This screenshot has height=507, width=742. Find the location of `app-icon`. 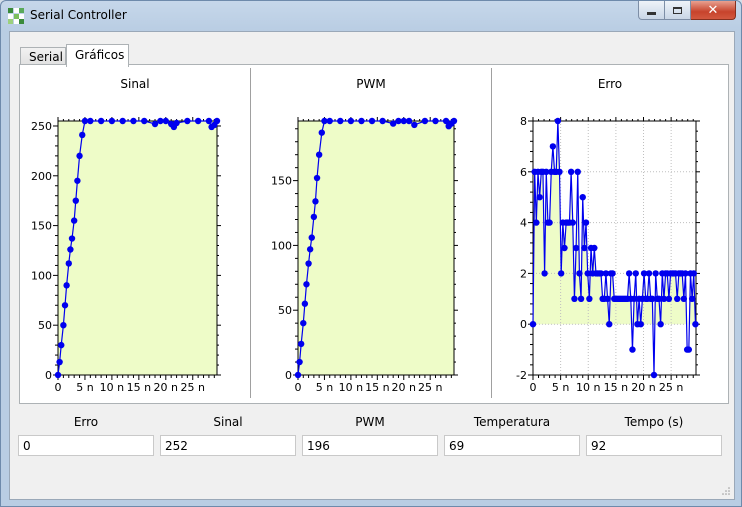

app-icon is located at coordinates (16, 16).